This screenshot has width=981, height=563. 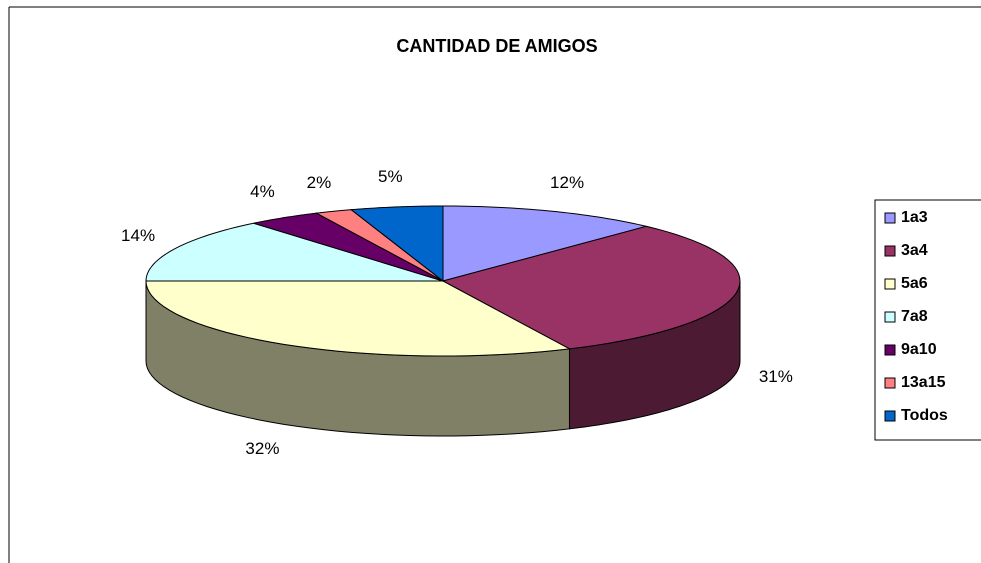 What do you see at coordinates (319, 182) in the screenshot?
I see `data-label: 2%` at bounding box center [319, 182].